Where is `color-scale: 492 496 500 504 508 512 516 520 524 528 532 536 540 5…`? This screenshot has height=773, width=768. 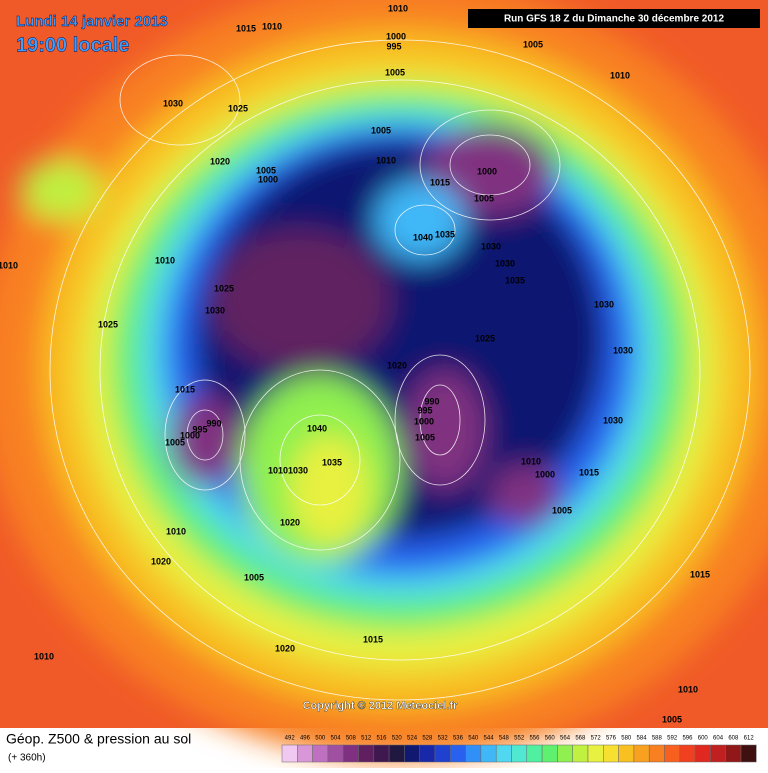 color-scale: 492 496 500 504 508 512 516 520 524 528 532 536 540 5… is located at coordinates (519, 749).